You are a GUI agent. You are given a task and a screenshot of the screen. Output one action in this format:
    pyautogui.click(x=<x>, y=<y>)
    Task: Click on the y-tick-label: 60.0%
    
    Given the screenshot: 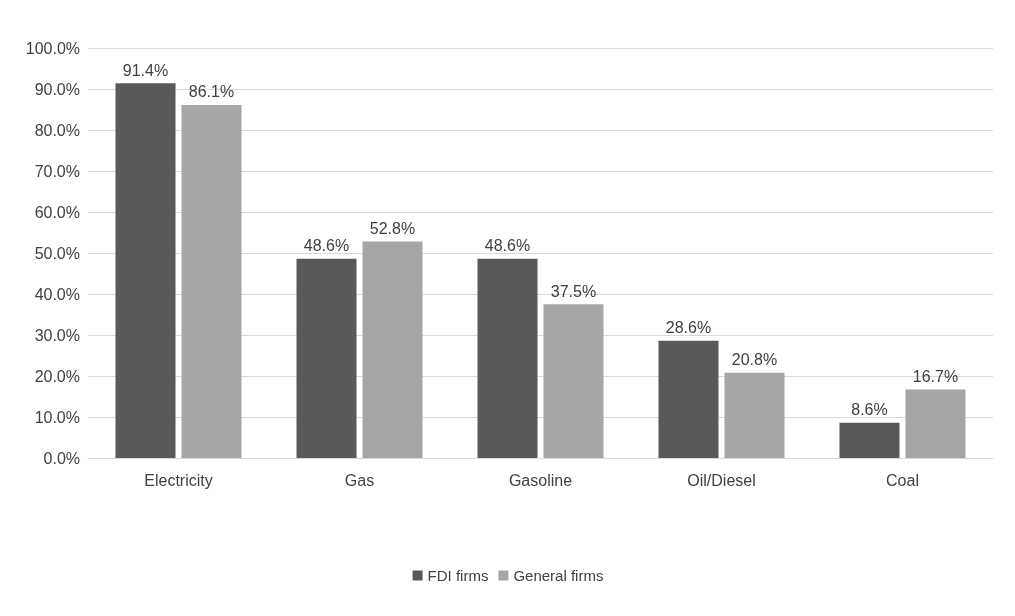 What is the action you would take?
    pyautogui.click(x=57, y=212)
    